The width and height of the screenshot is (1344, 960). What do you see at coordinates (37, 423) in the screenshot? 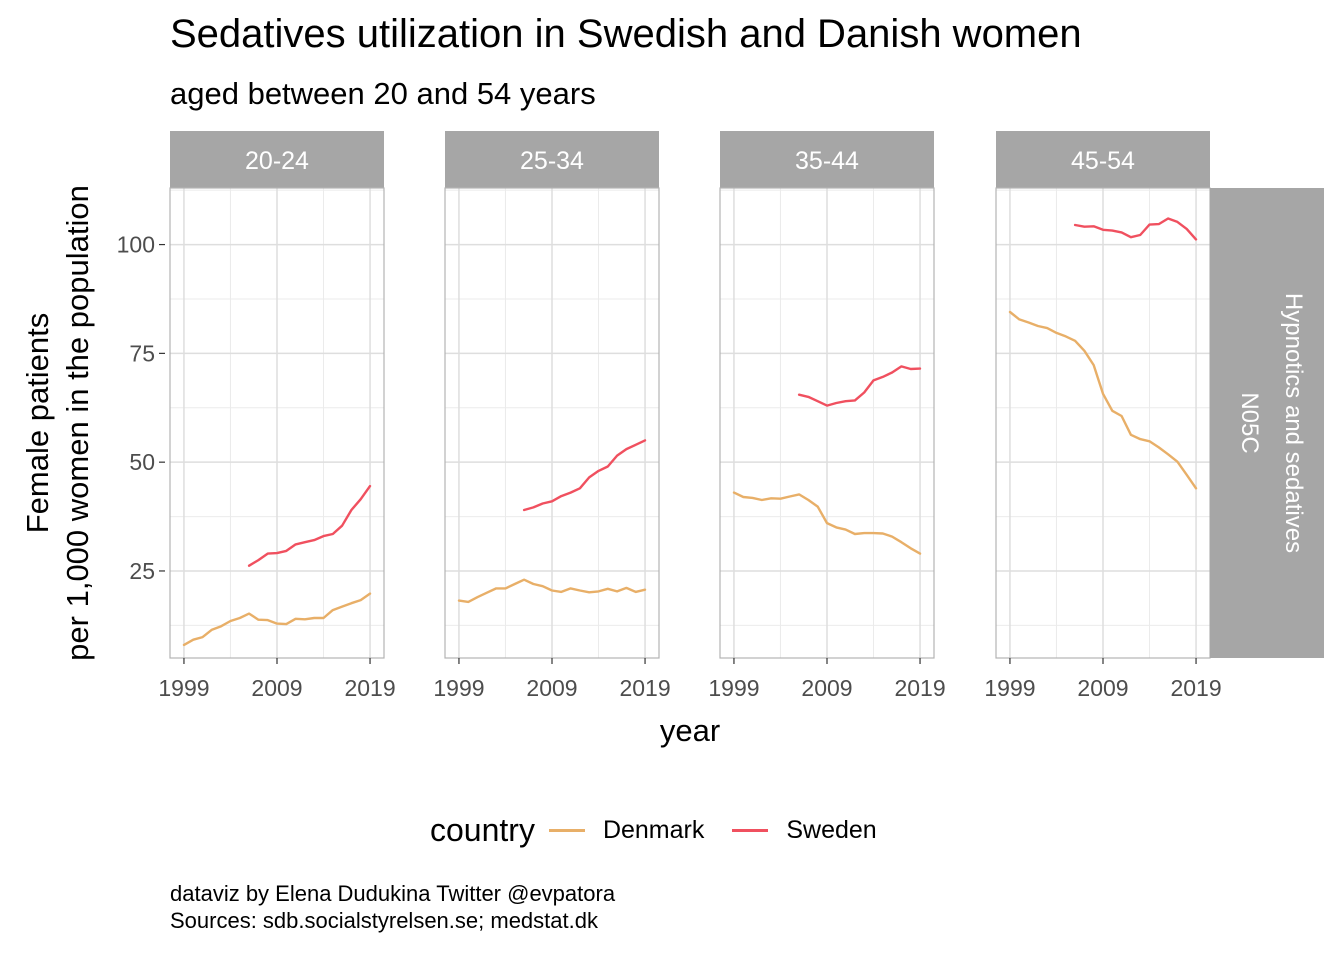
I see `y-axis-title-line-1: Female patients` at bounding box center [37, 423].